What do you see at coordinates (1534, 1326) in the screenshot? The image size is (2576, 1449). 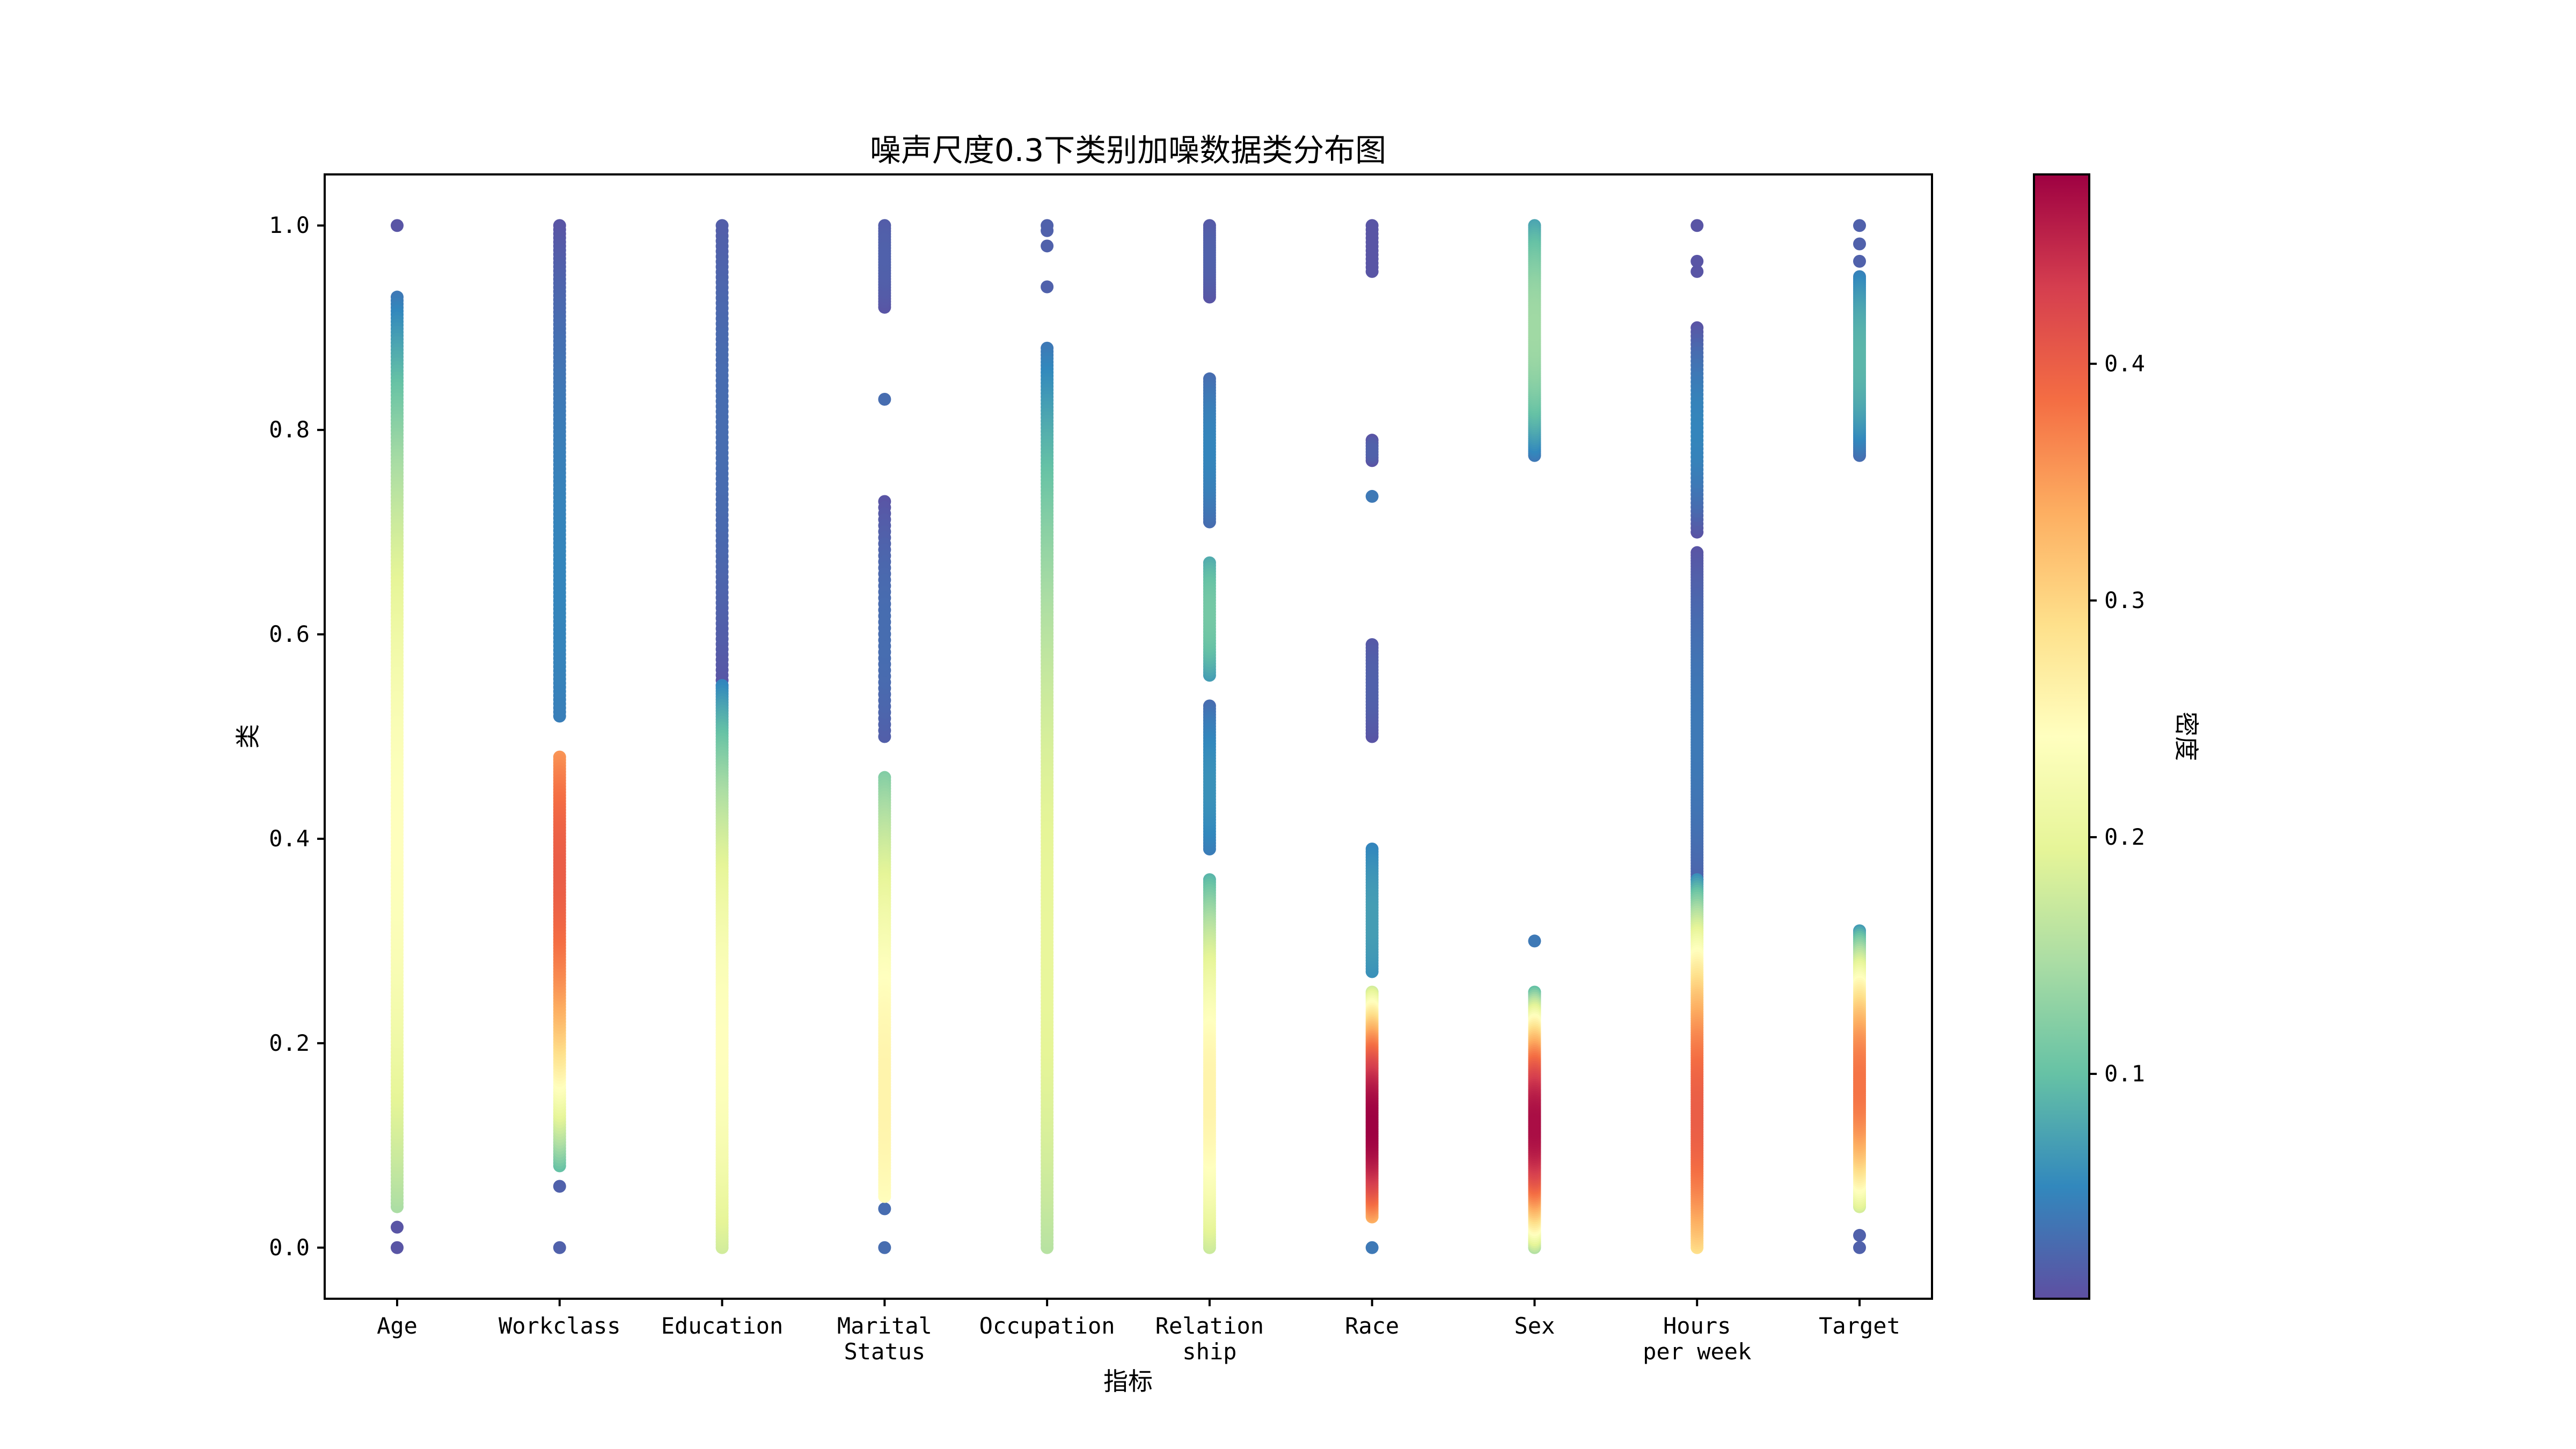 I see `x-tick-label: Sex` at bounding box center [1534, 1326].